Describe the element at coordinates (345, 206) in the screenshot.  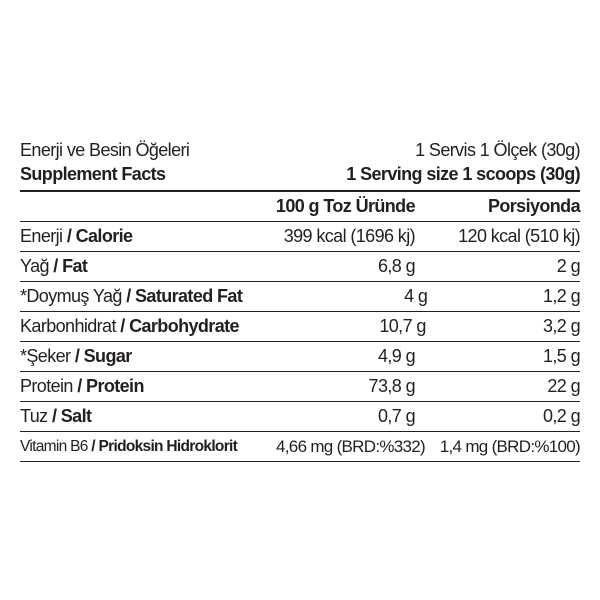
I see `column-header-per100: 100 g Toz Üründe` at that location.